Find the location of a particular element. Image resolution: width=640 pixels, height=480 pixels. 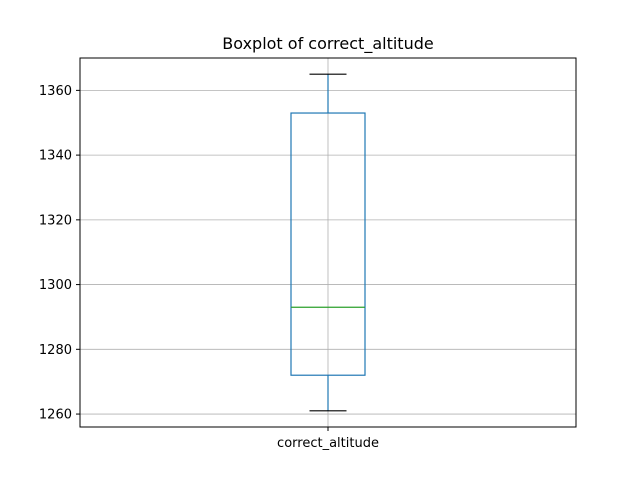

chart-title: Boxplot of correct_altitude is located at coordinates (327, 44).